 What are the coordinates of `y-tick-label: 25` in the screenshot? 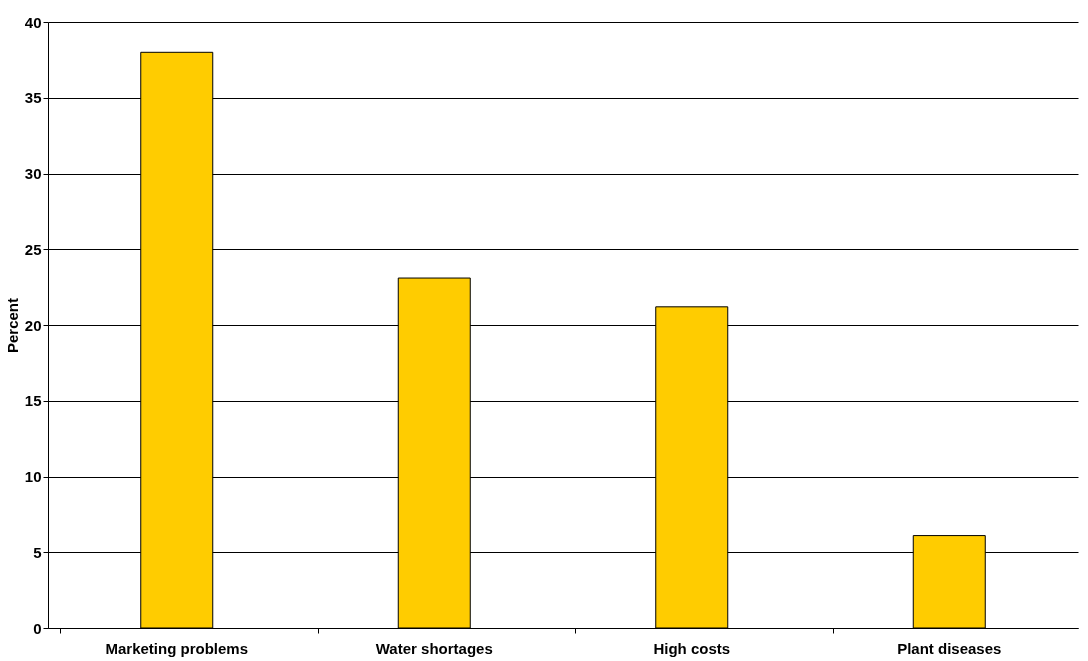 It's located at (33, 249).